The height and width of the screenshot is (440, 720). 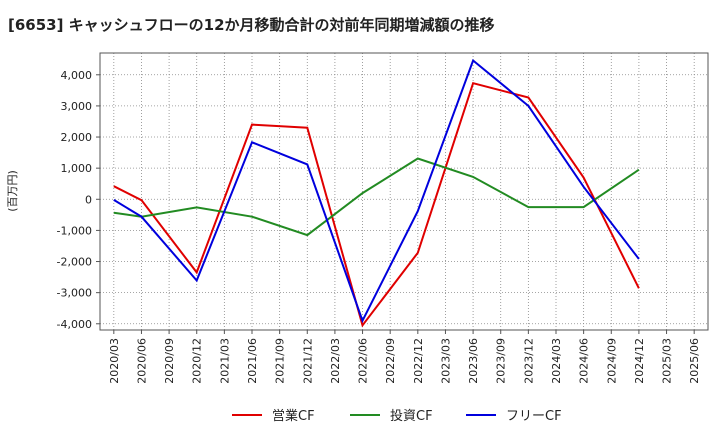 What do you see at coordinates (335, 361) in the screenshot?
I see `x-tick-label: 2022/03` at bounding box center [335, 361].